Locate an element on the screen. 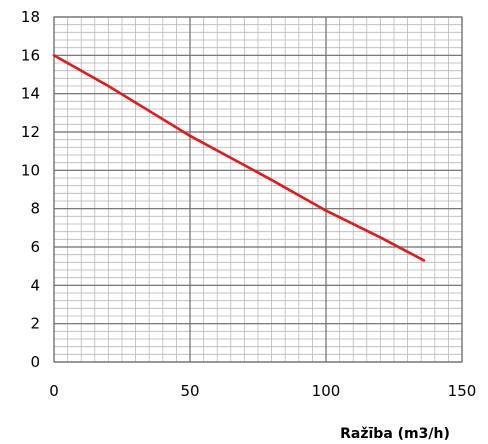 The image size is (488, 444). y-tick-label: 14 is located at coordinates (30, 94).